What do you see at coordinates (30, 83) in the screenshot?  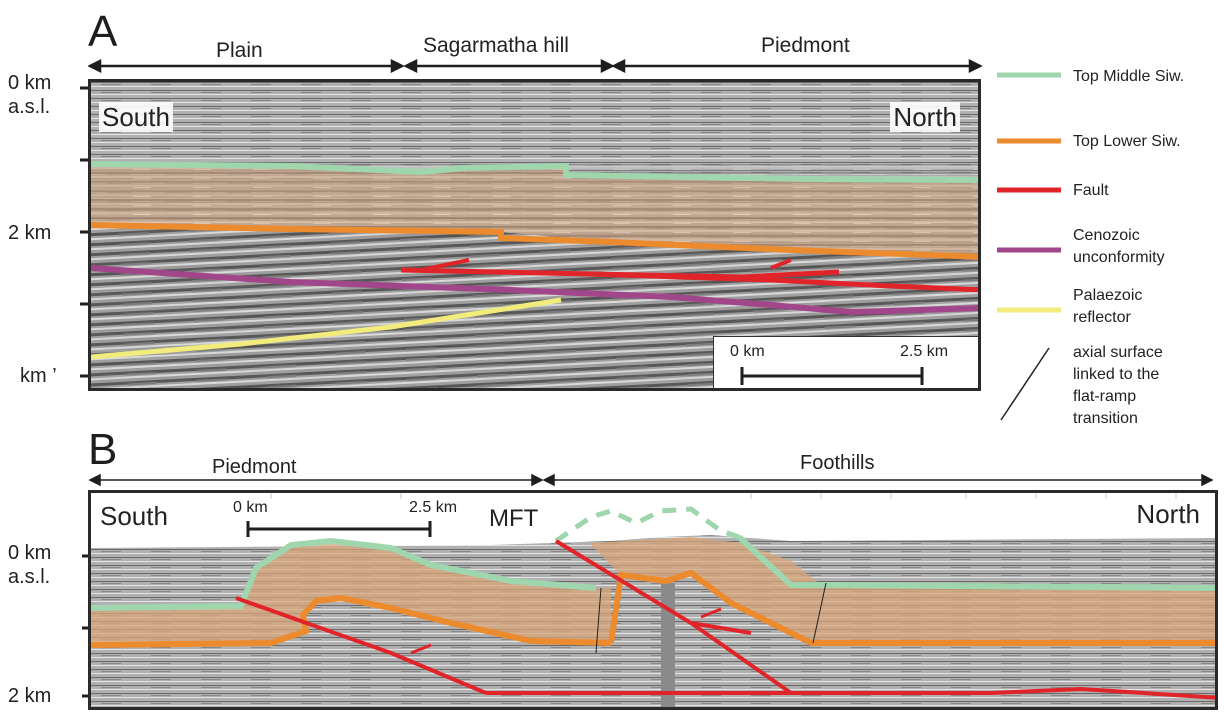 I see `depth-label-0km: 0 km` at bounding box center [30, 83].